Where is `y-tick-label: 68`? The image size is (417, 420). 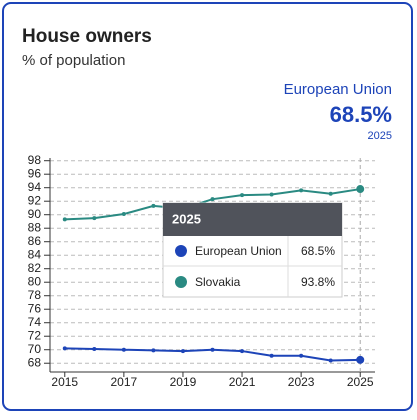 y-tick-label: 68 is located at coordinates (35, 362).